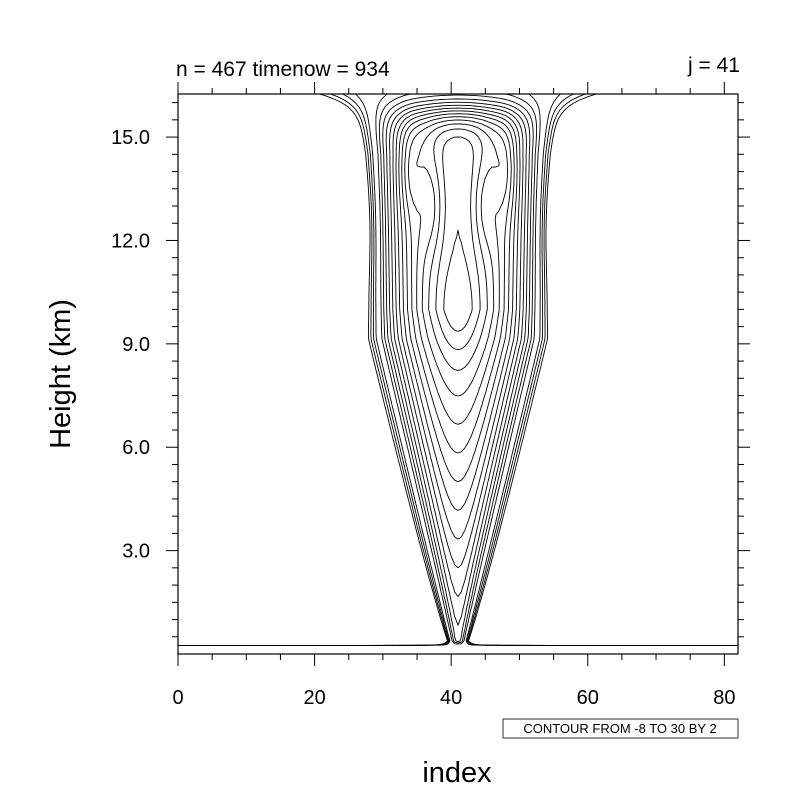 This screenshot has height=800, width=800. I want to click on x-tick-label: 0, so click(177, 698).